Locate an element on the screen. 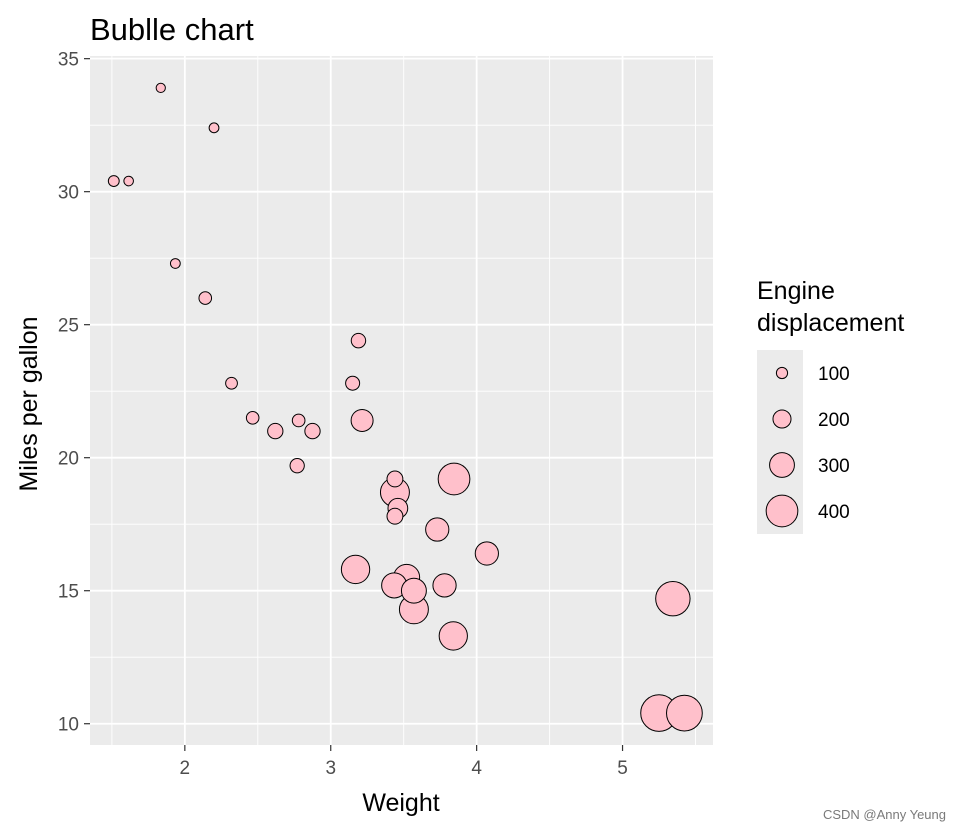 The height and width of the screenshot is (832, 960). watermark: CSDN @Anny Yeung is located at coordinates (884, 814).